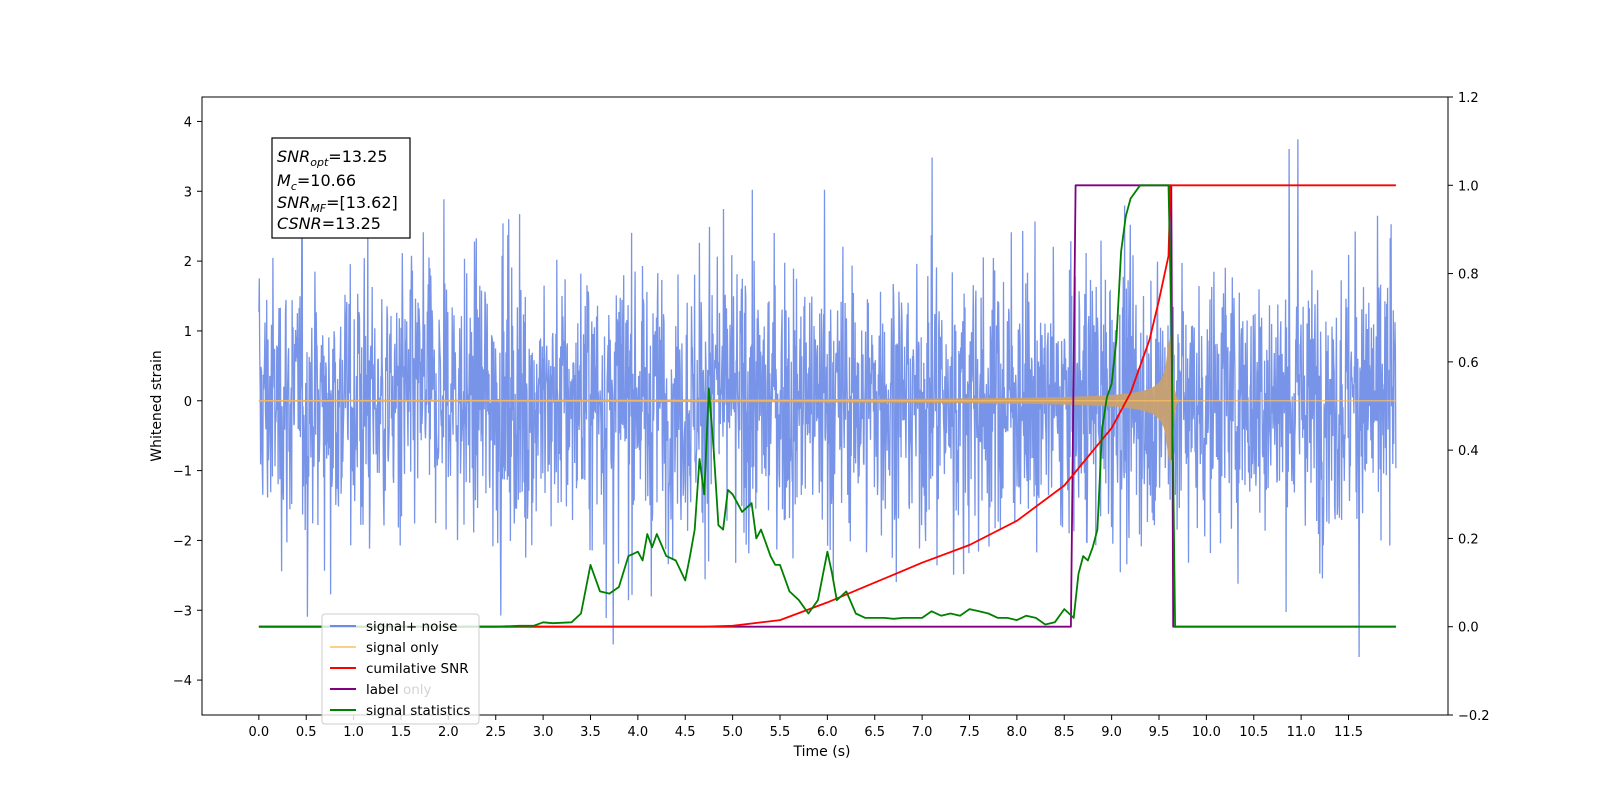 The height and width of the screenshot is (800, 1600). What do you see at coordinates (969, 732) in the screenshot?
I see `x-tick-label: 7.5` at bounding box center [969, 732].